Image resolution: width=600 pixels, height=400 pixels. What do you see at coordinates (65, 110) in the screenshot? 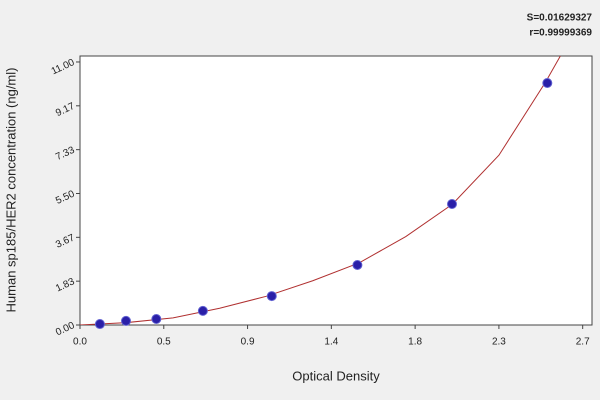
I see `y-tick-label: 9.17` at bounding box center [65, 110].